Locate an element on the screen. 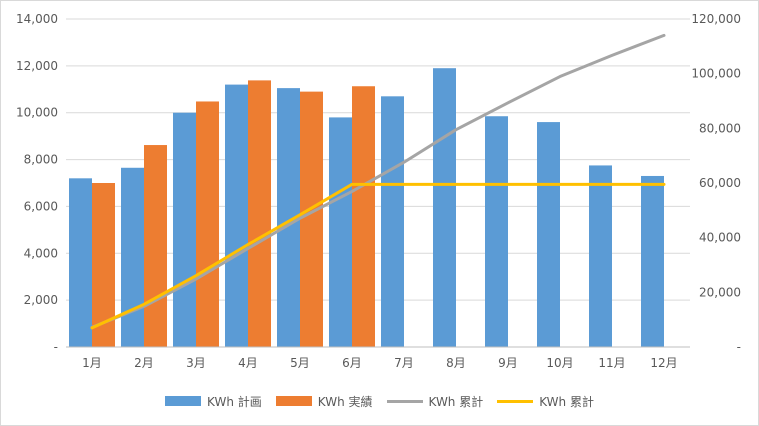 The image size is (759, 426). y-left-tick-label: 6,000 is located at coordinates (41, 206).